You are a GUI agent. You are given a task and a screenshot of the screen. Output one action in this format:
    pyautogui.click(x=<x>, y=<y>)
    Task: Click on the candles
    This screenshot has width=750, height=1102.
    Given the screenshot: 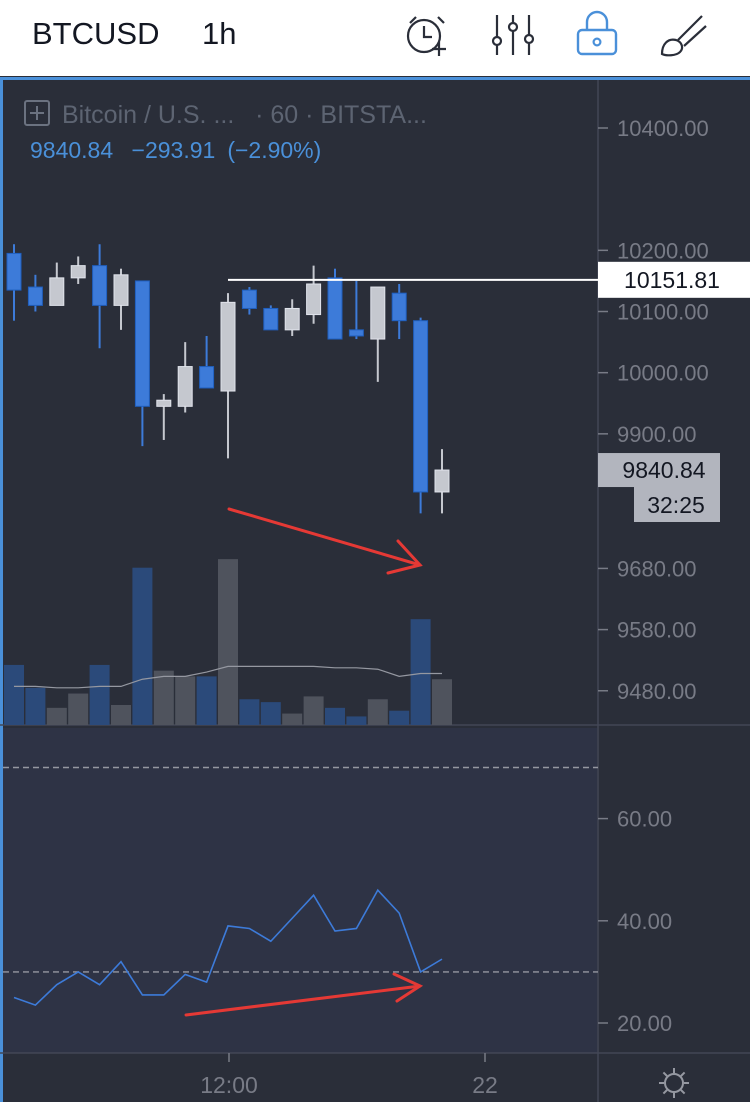 What is the action you would take?
    pyautogui.click(x=228, y=379)
    